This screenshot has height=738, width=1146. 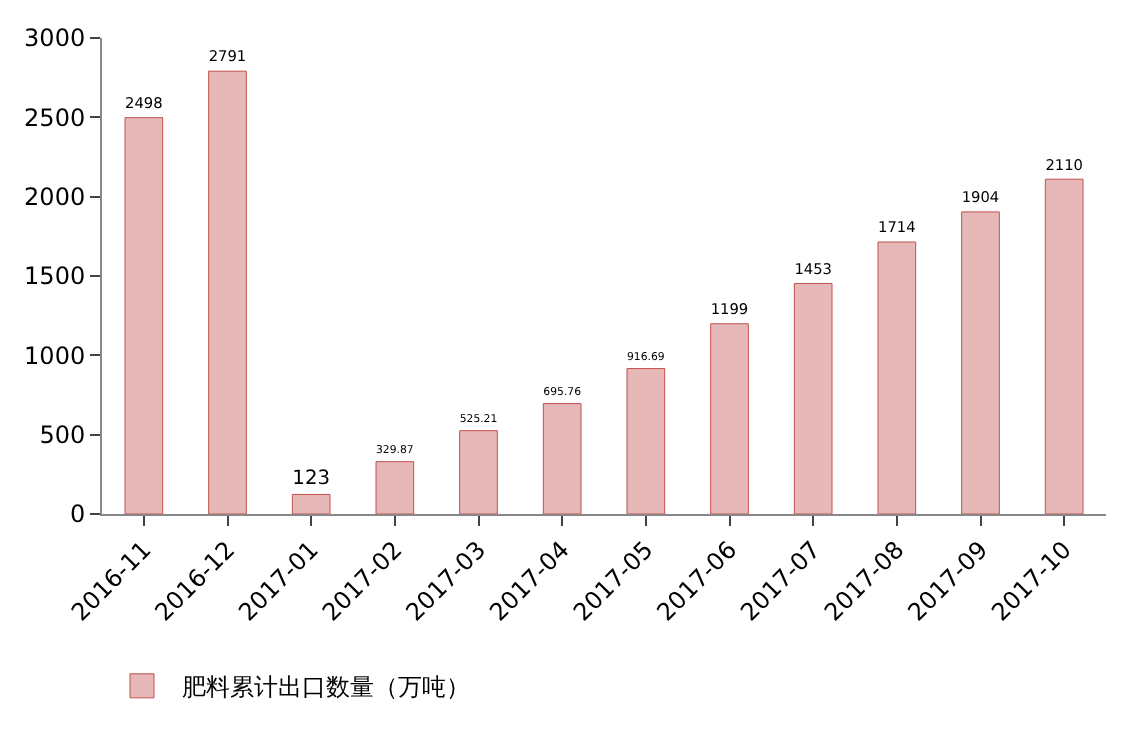 What do you see at coordinates (55, 276) in the screenshot?
I see `y-tick-label: 1500` at bounding box center [55, 276].